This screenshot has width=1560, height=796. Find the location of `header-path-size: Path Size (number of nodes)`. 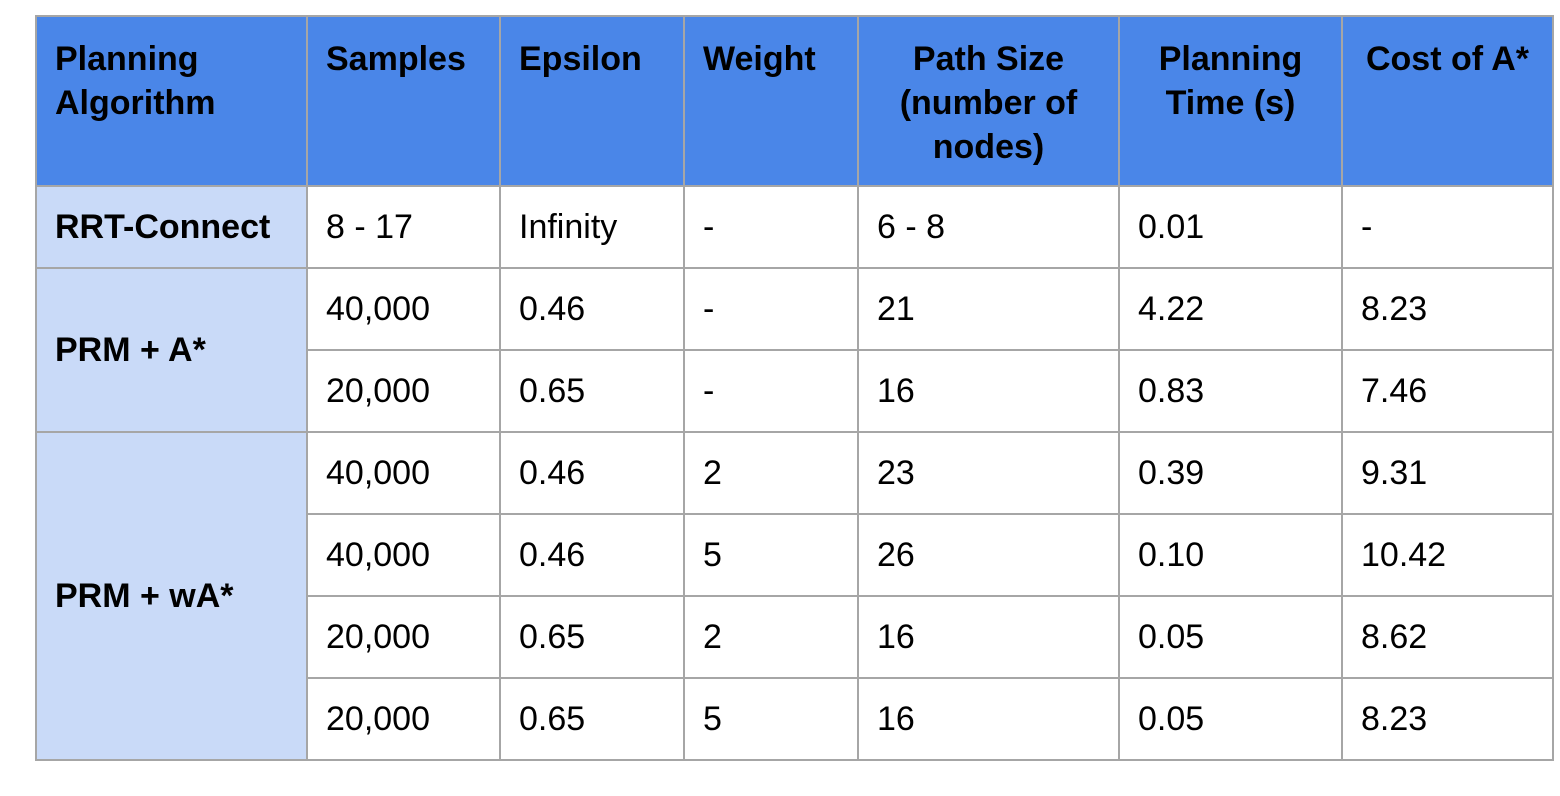

header-path-size: Path Size (number of nodes) is located at coordinates (988, 101).